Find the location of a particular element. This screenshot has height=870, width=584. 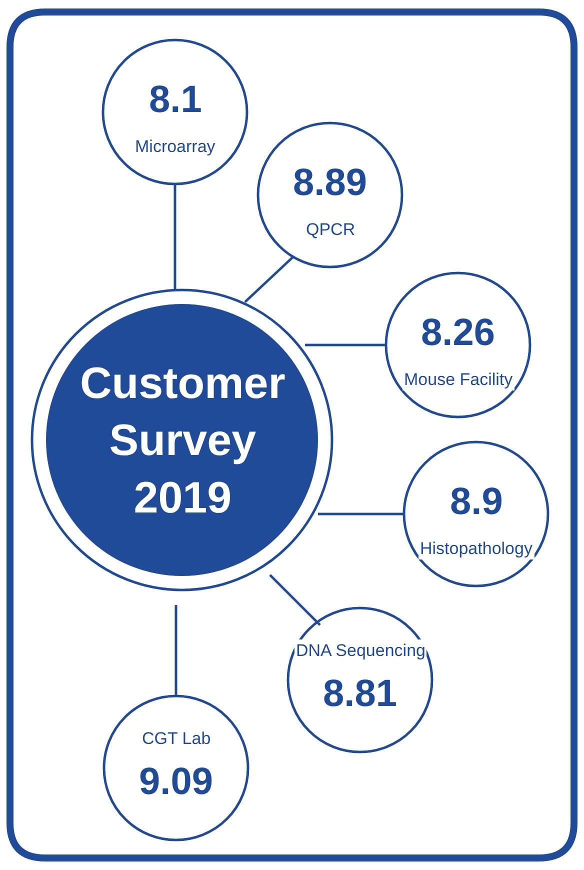

data-label: 8.9 is located at coordinates (476, 502).